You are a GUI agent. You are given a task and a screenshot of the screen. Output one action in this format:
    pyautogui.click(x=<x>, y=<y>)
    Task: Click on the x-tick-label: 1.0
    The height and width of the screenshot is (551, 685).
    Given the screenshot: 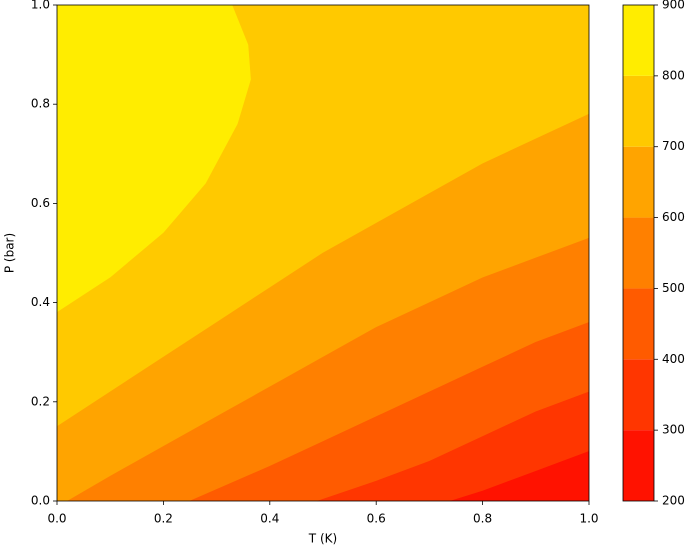 What is the action you would take?
    pyautogui.click(x=588, y=519)
    